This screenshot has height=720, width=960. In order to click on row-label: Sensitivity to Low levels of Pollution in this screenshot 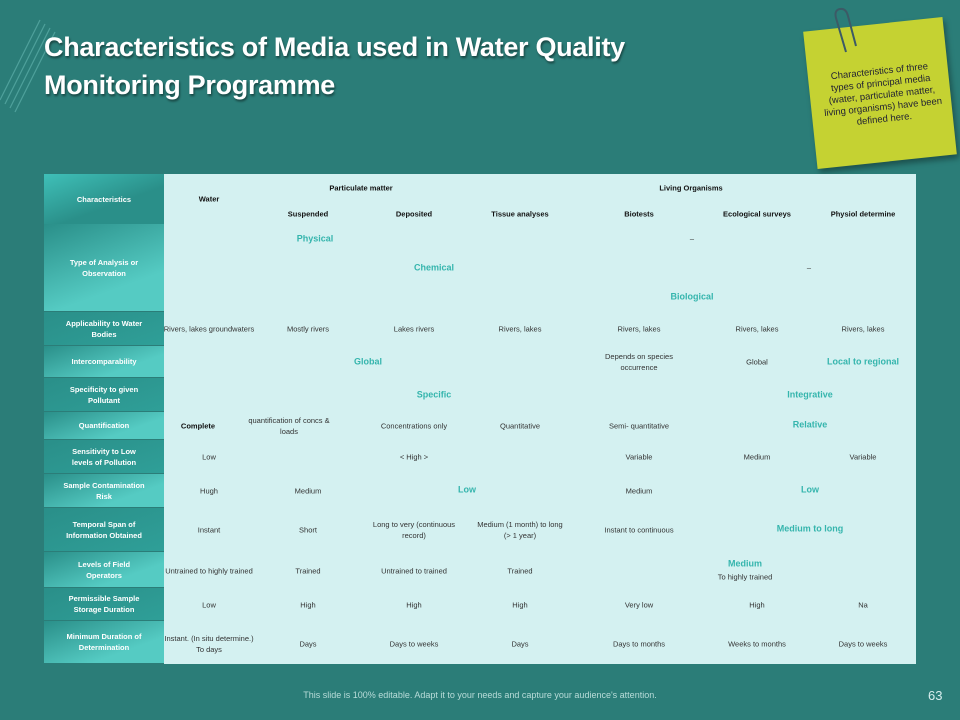, I will do `click(104, 456)`.